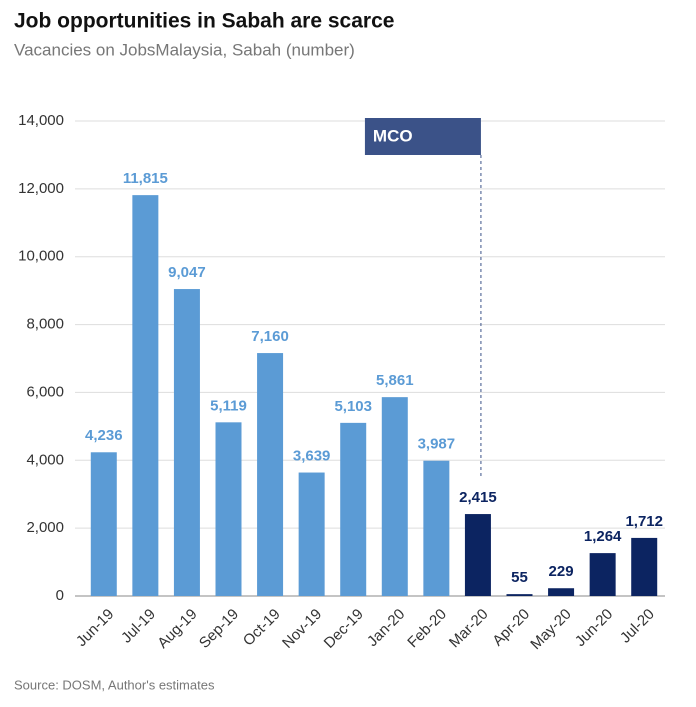 The height and width of the screenshot is (707, 696). What do you see at coordinates (41, 120) in the screenshot?
I see `y-tick-label: 14,000` at bounding box center [41, 120].